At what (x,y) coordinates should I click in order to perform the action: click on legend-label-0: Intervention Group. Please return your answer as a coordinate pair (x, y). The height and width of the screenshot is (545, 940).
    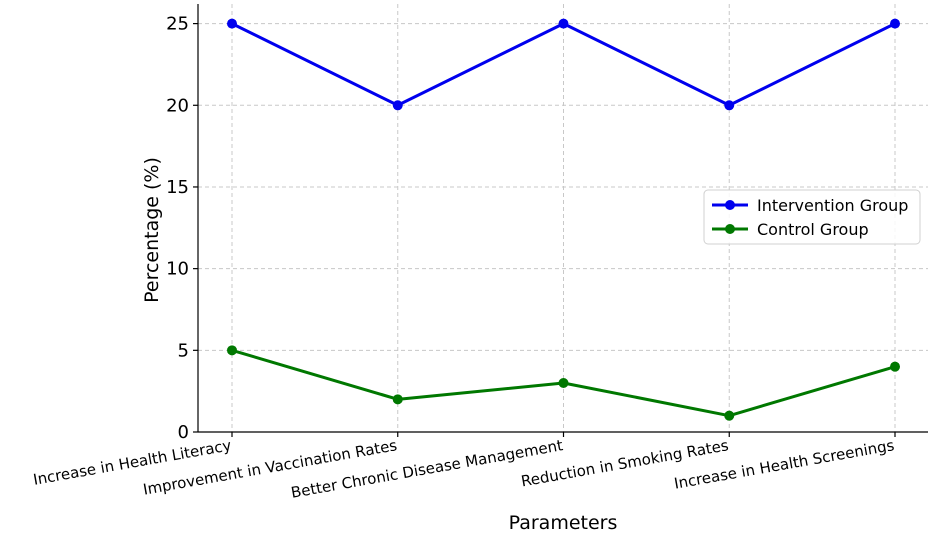
    Looking at the image, I should click on (832, 205).